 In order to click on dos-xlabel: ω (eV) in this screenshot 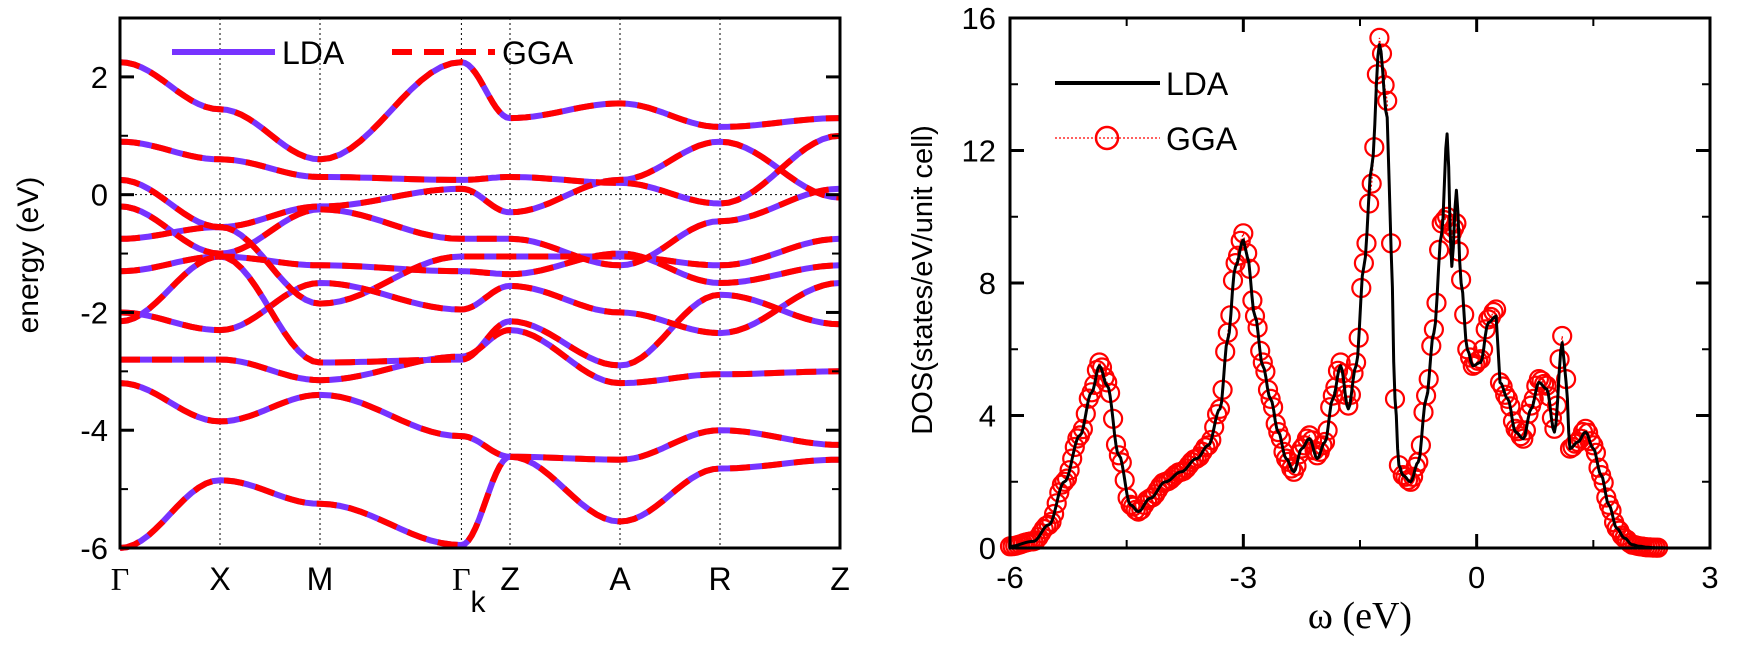, I will do `click(1360, 616)`.